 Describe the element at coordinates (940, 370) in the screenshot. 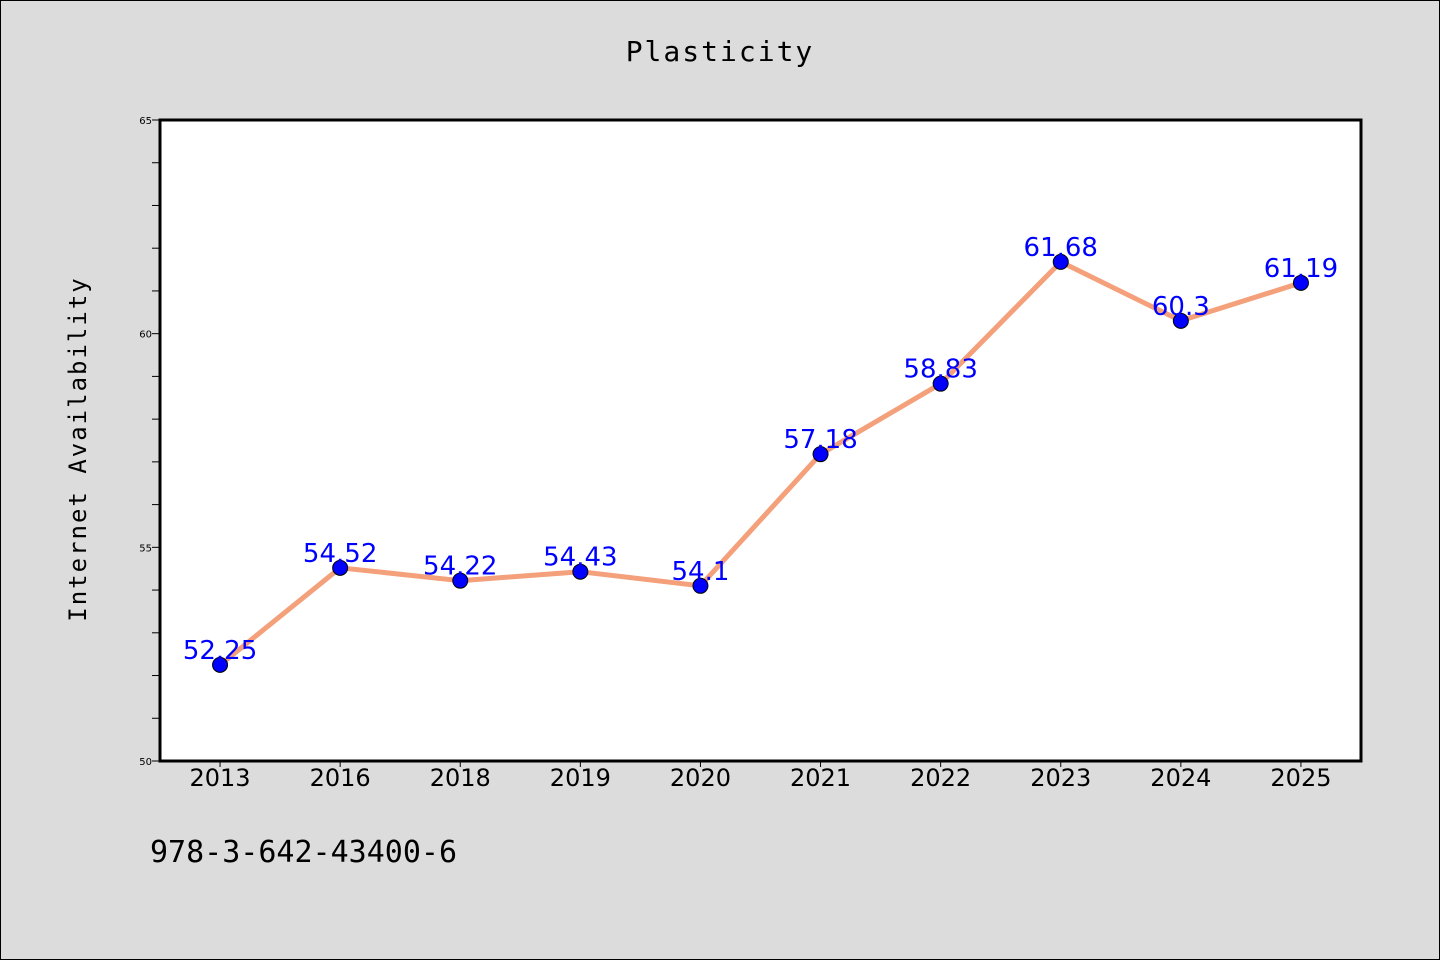

I see `data-label: 58.83` at that location.